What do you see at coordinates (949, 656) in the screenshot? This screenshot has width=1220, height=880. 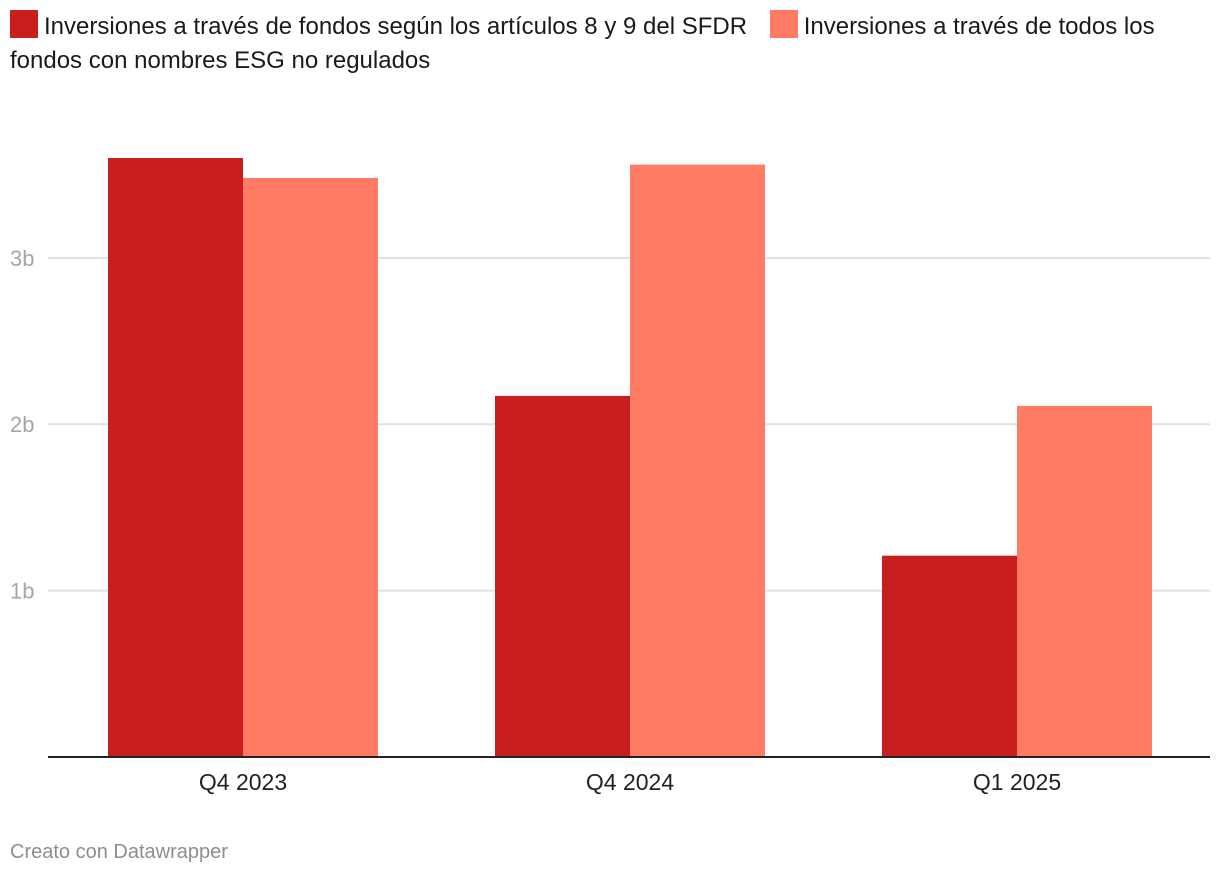 I see `bar-sfdr-q1-2025` at bounding box center [949, 656].